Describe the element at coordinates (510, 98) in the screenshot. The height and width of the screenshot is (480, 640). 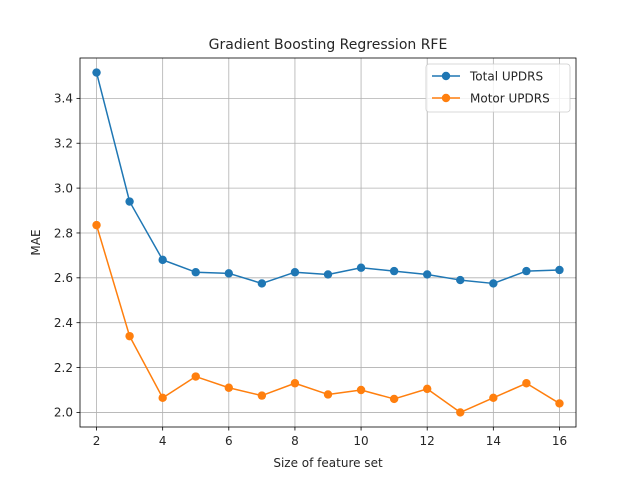
I see `legend-label: Motor UPDRS` at that location.